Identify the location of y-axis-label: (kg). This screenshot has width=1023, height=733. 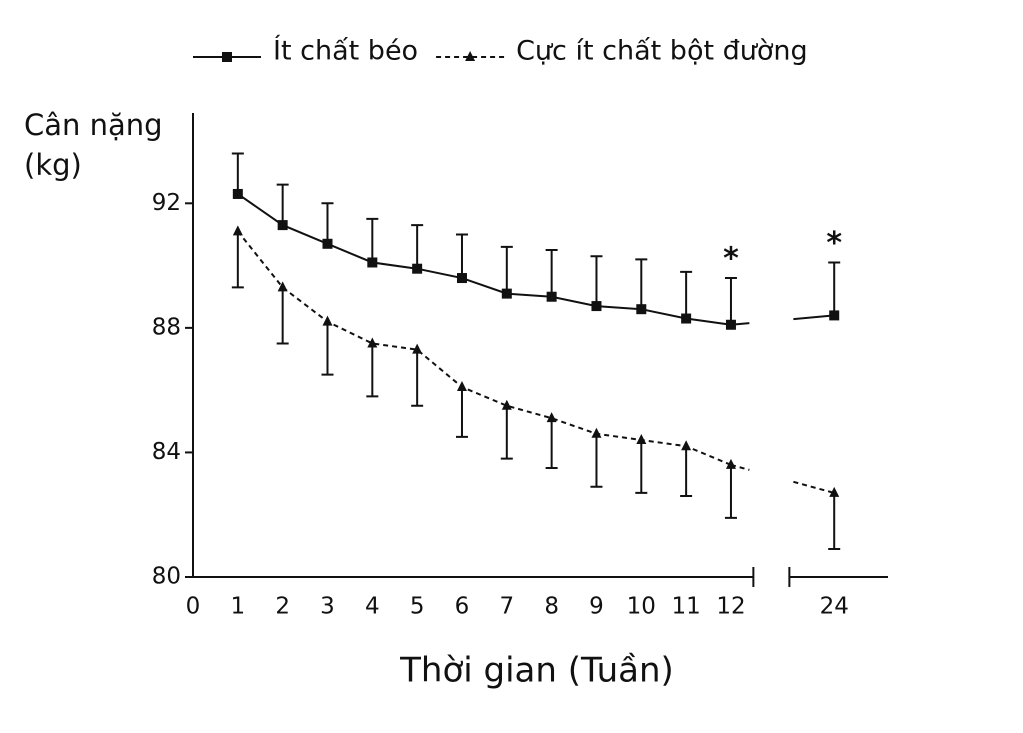
(53, 165).